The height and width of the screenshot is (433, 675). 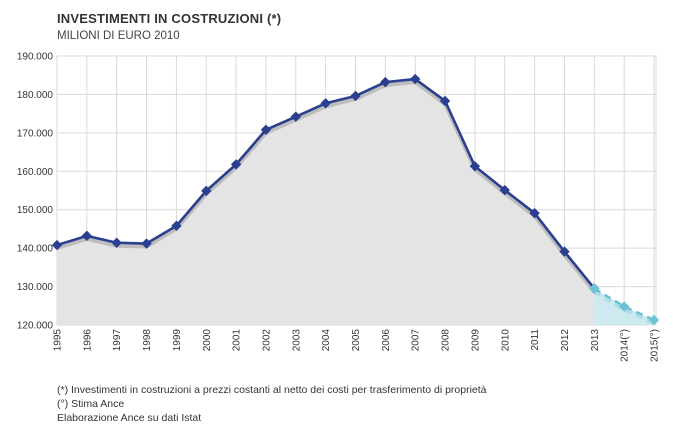 What do you see at coordinates (237, 340) in the screenshot?
I see `x-tick-label: 2001` at bounding box center [237, 340].